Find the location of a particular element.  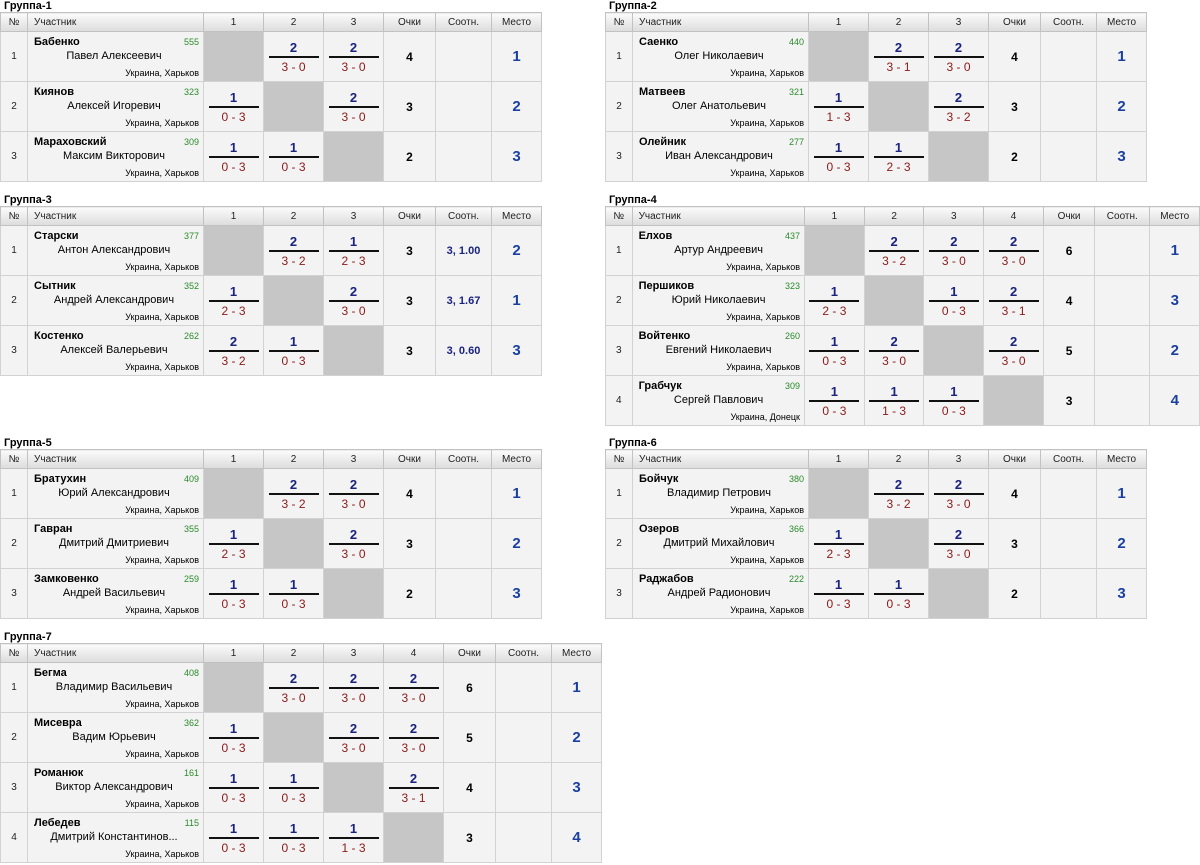

participant-surname: Гавран is located at coordinates (53, 529).